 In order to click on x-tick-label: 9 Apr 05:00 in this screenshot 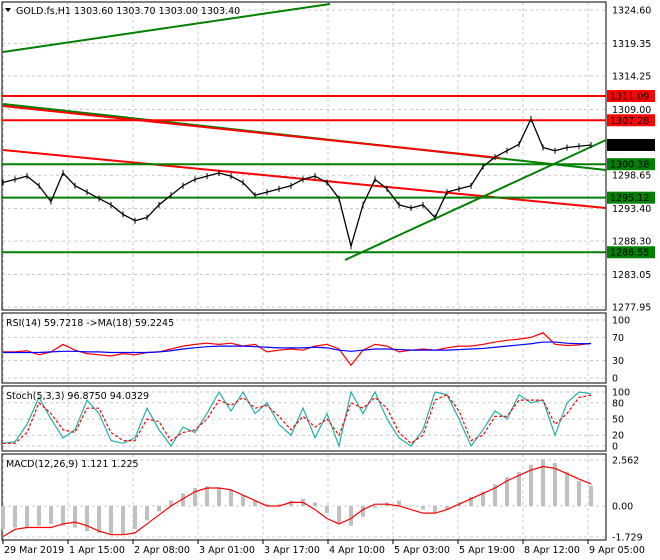, I will do `click(617, 550)`.